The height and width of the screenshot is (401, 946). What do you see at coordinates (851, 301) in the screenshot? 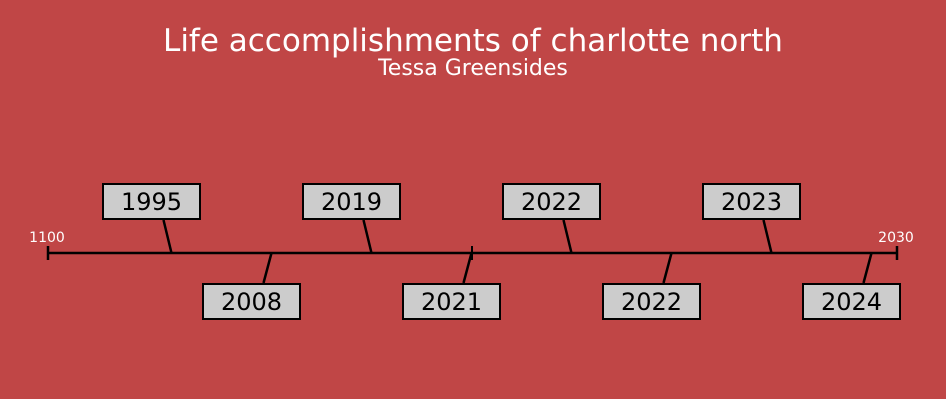
I see `event-box: 2024` at bounding box center [851, 301].